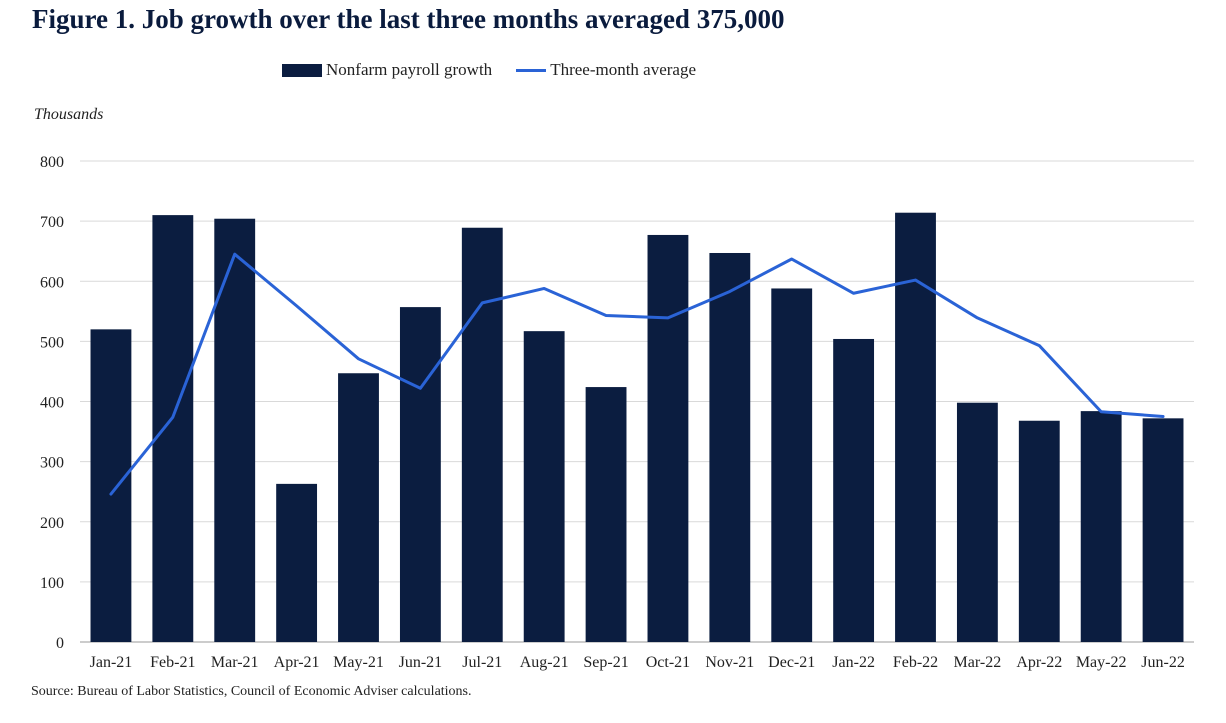 This screenshot has width=1226, height=723. Describe the element at coordinates (482, 662) in the screenshot. I see `x-tick-label: Jul-21` at that location.